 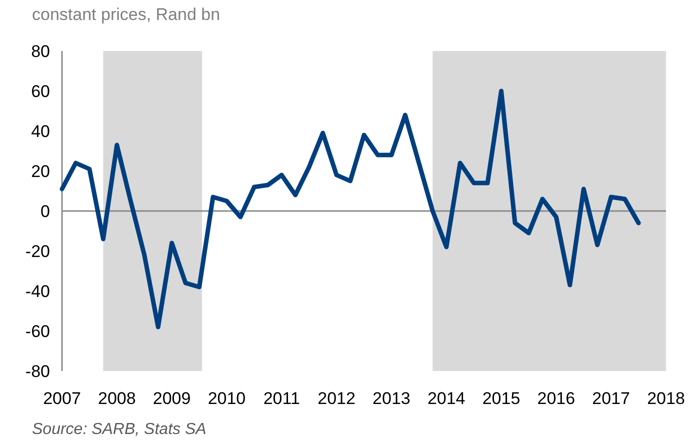 I want to click on y-tick-label: -60, so click(x=37, y=331).